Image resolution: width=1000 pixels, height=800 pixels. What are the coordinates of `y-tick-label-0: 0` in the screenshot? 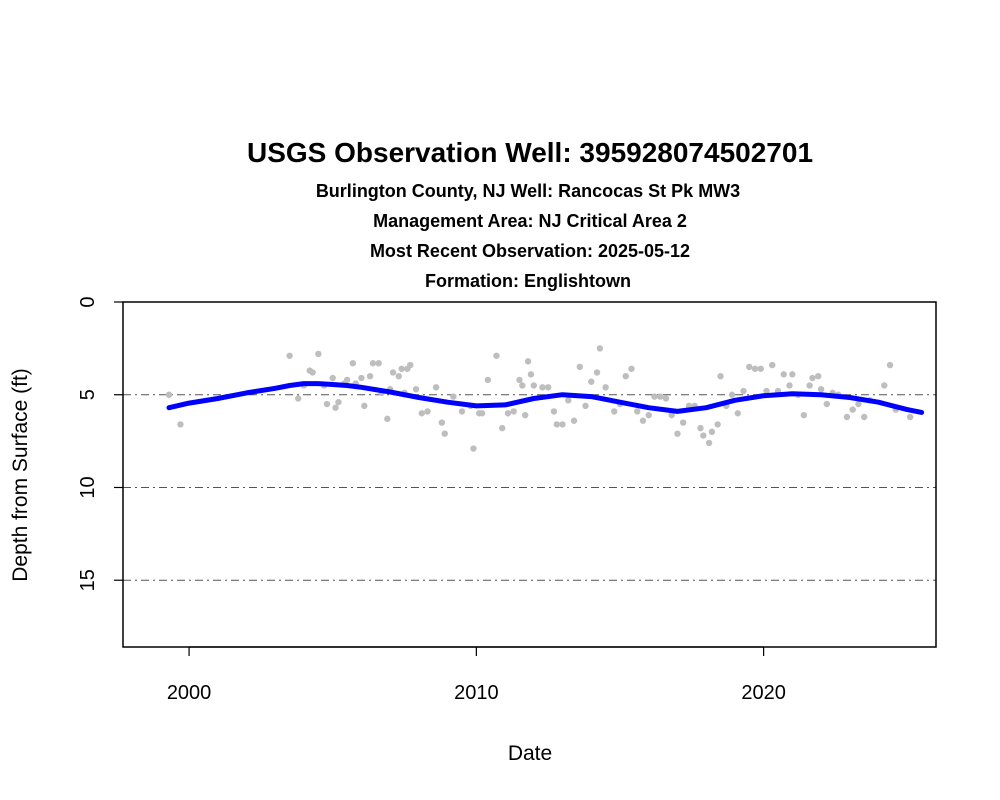 It's located at (88, 301).